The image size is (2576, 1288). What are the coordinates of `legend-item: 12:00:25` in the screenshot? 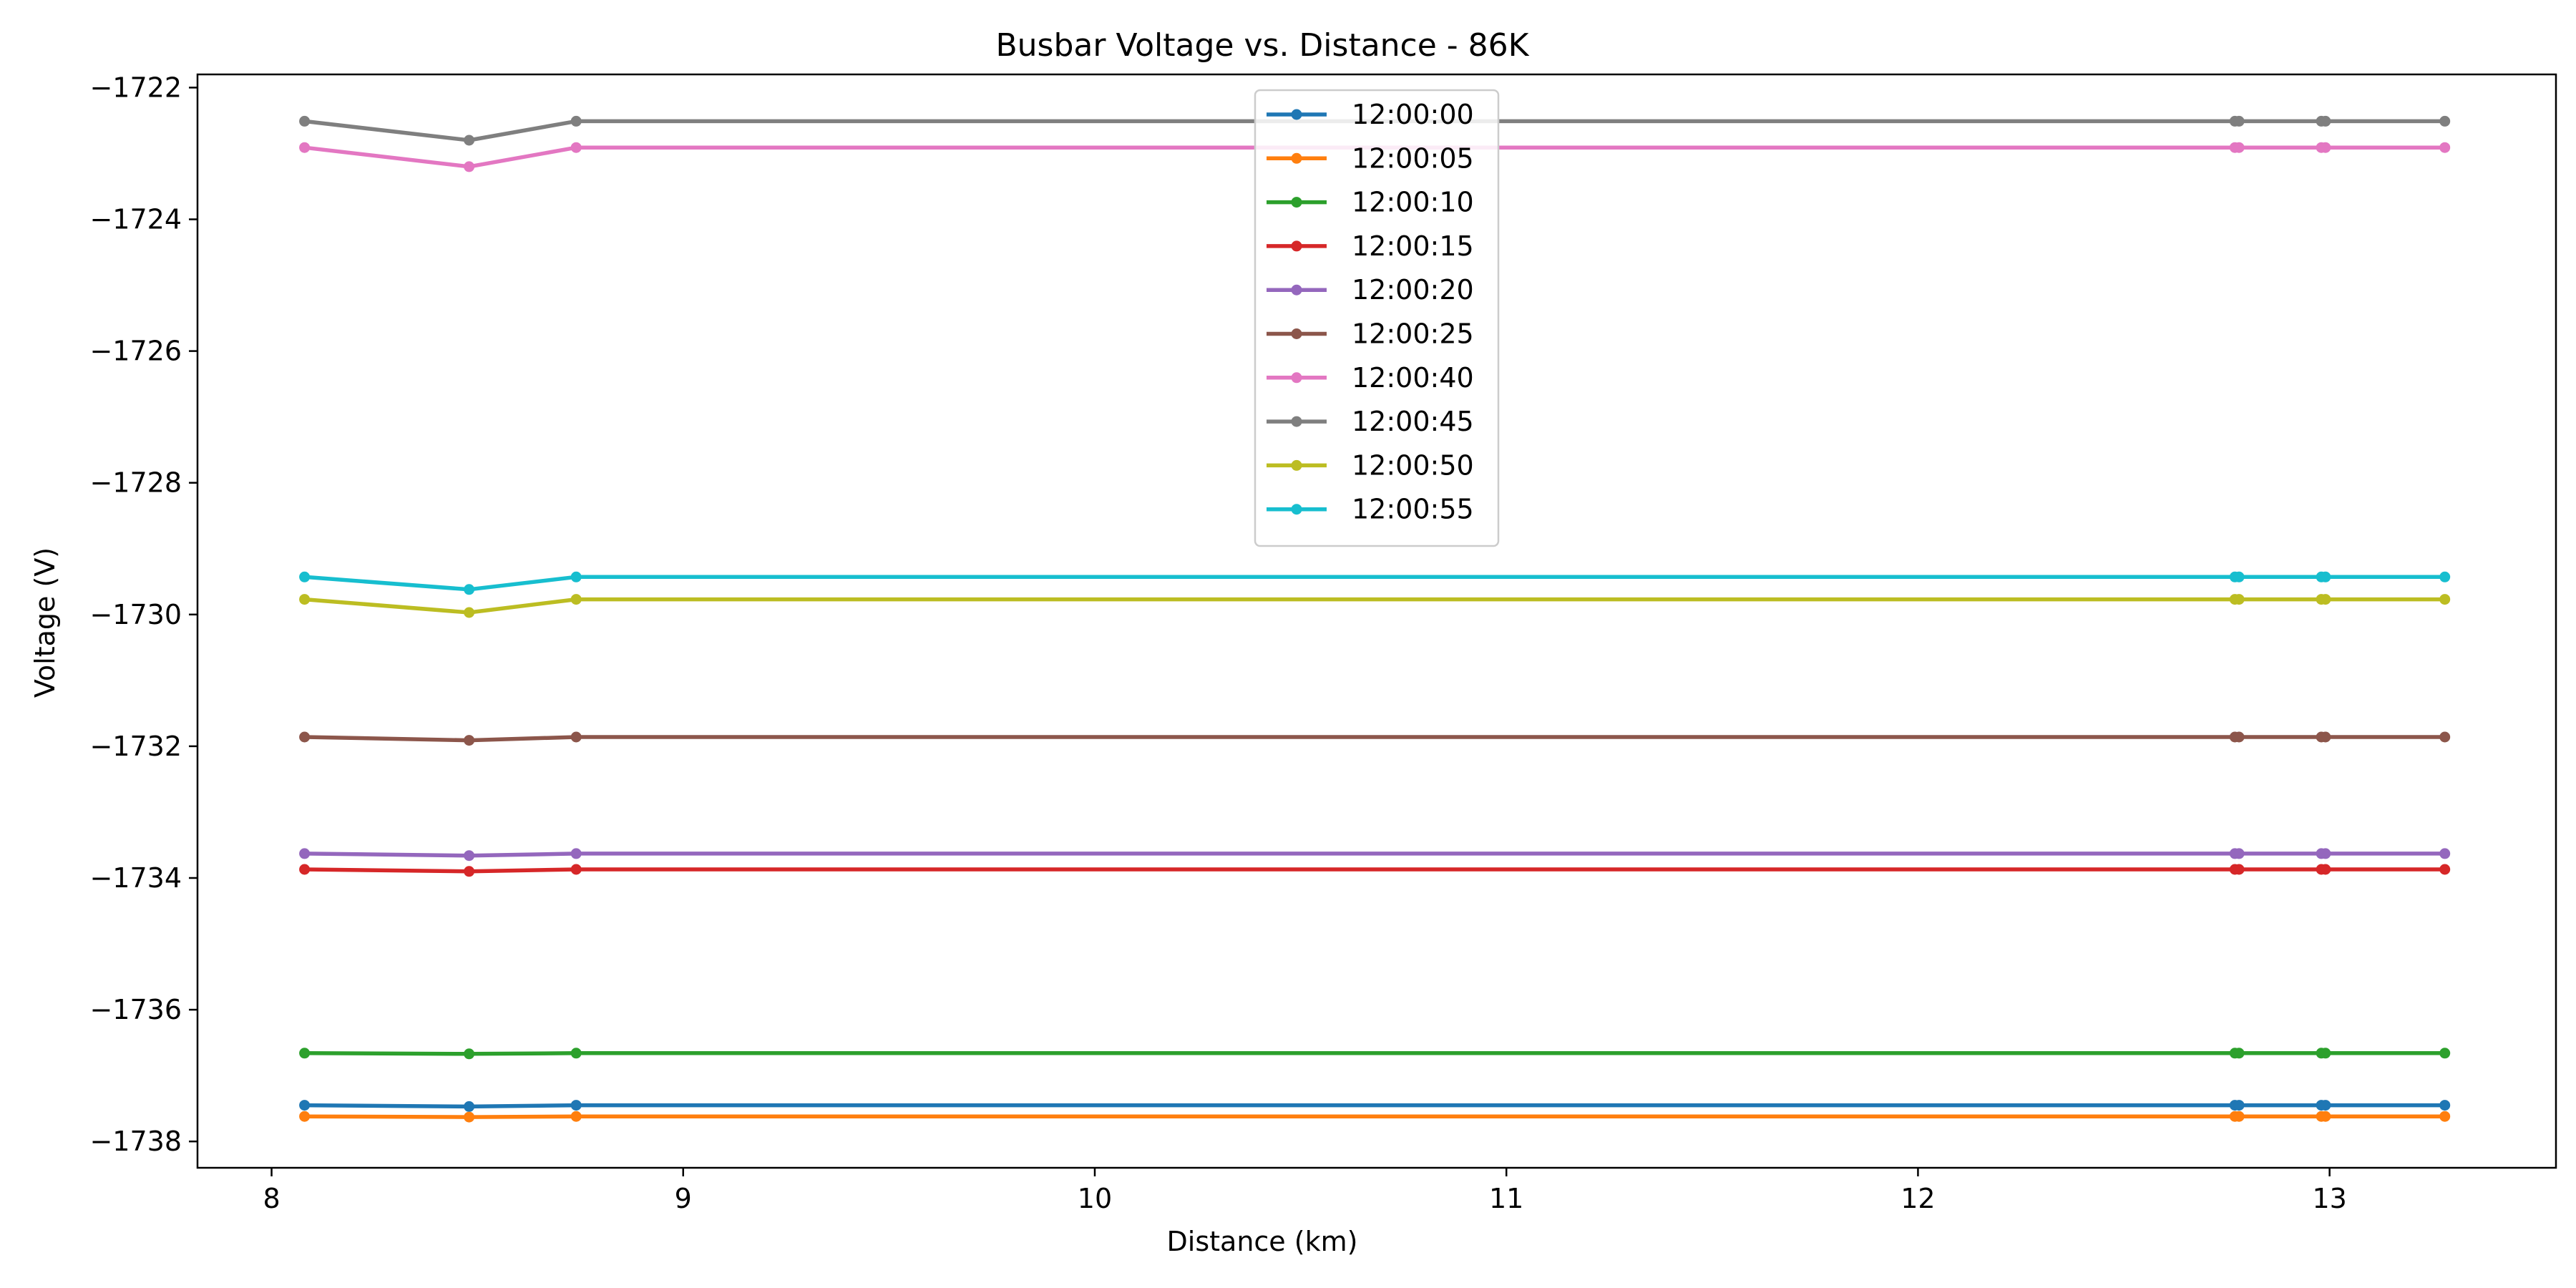 It's located at (1370, 334).